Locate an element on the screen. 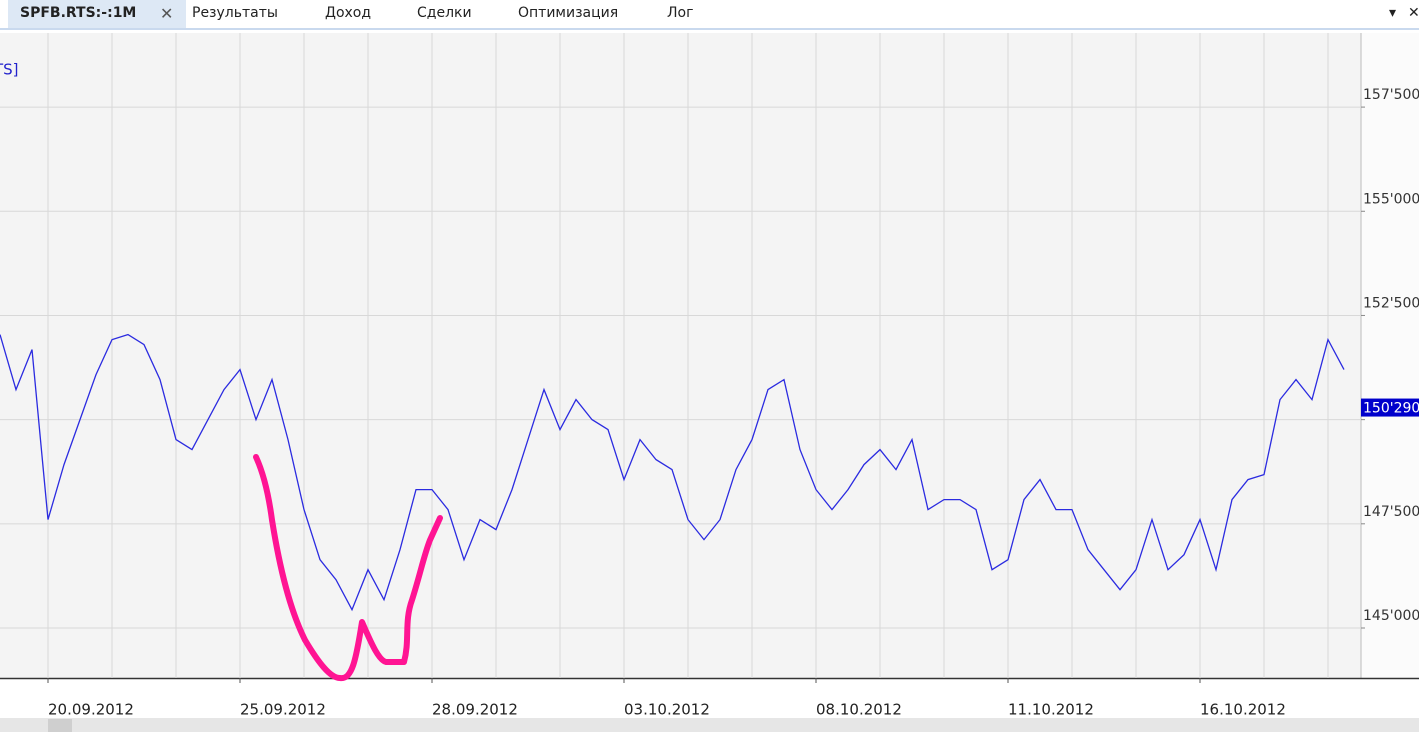 The image size is (1419, 732). last-price-box is located at coordinates (1390, 407).